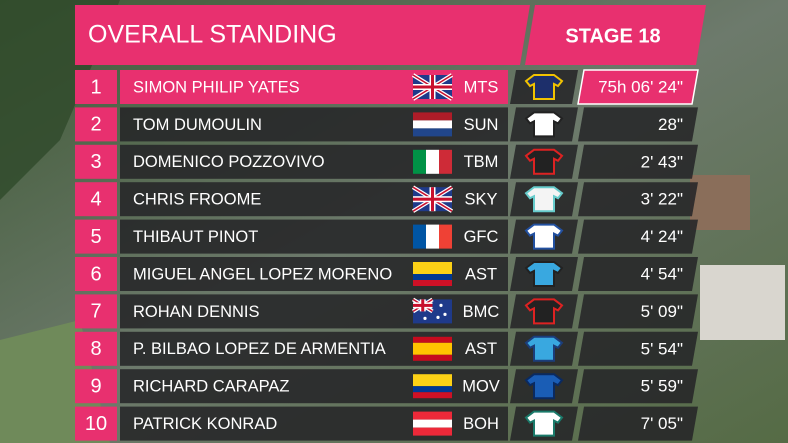  What do you see at coordinates (386, 236) in the screenshot?
I see `standing-row: 5 THIBAUT PINOT GFC 4' 24"` at bounding box center [386, 236].